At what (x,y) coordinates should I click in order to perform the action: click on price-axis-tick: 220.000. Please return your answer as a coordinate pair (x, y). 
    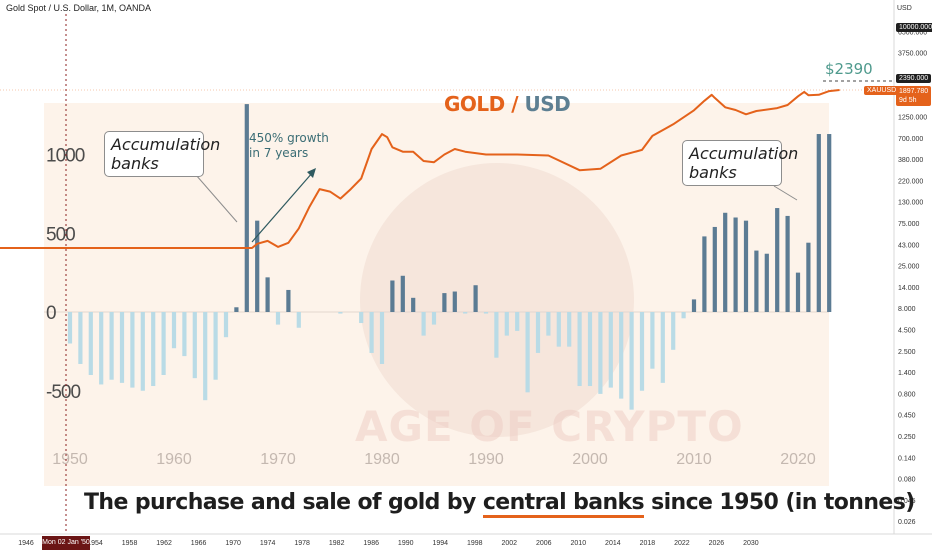
    Looking at the image, I should click on (910, 181).